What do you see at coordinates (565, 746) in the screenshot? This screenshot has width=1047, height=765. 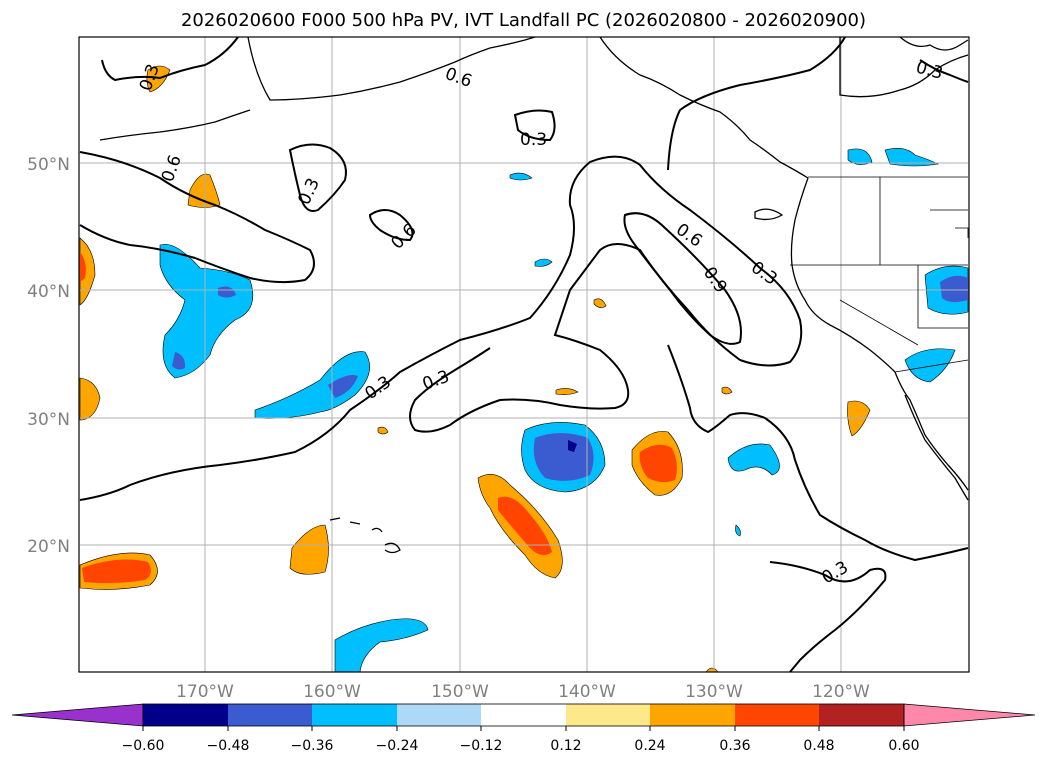 I see `colorbar-tick-label: 0.12` at bounding box center [565, 746].